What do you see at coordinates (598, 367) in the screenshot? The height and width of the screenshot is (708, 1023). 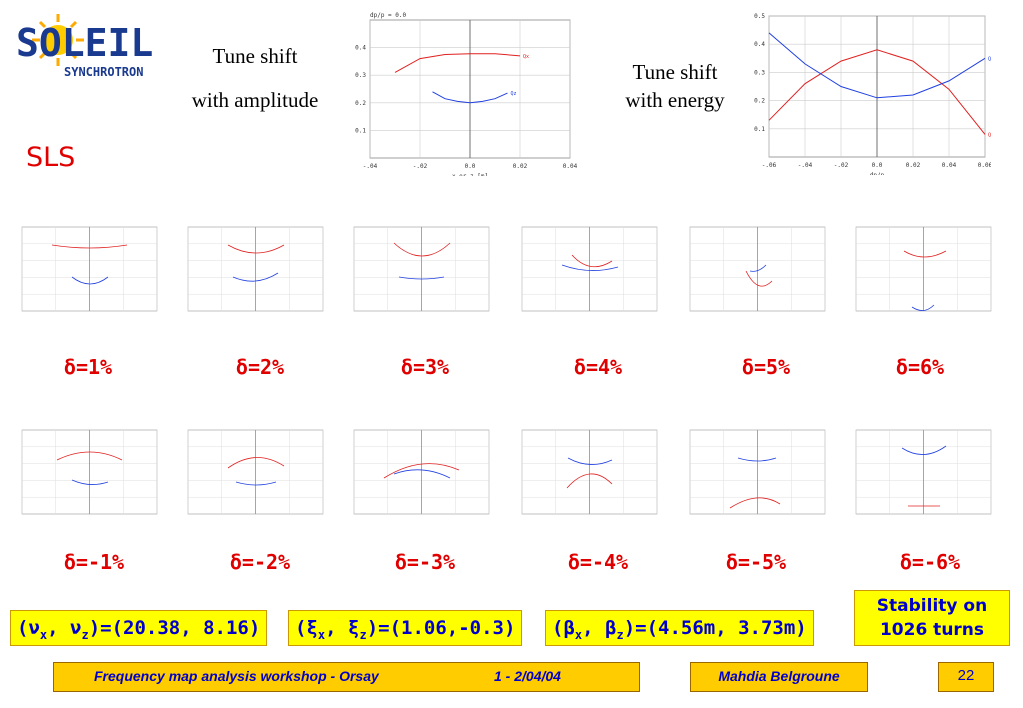 I see `delta-label-pos-4: δ=4%` at bounding box center [598, 367].